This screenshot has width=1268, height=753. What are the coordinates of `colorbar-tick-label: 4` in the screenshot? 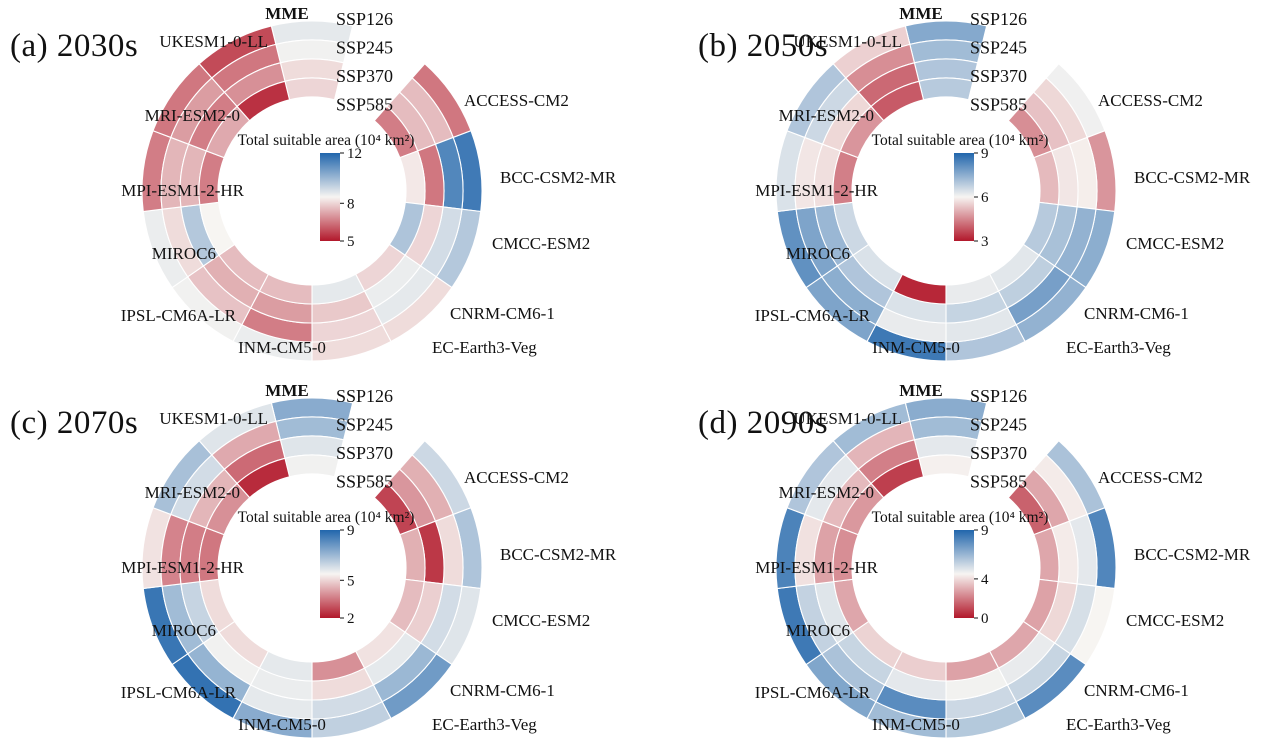 It's located at (985, 580).